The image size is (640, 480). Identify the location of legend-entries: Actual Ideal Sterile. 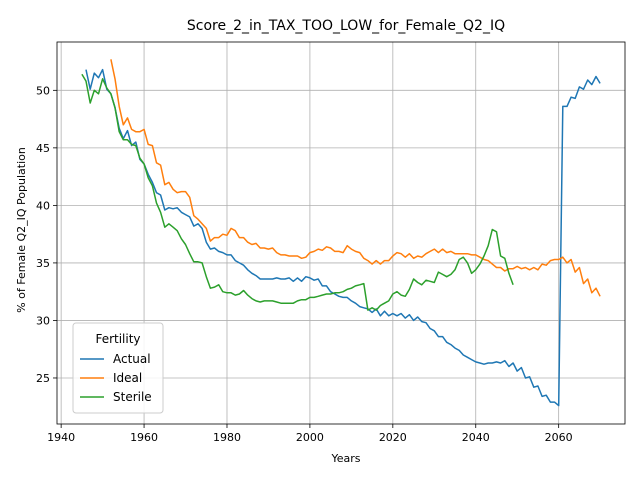
(116, 378).